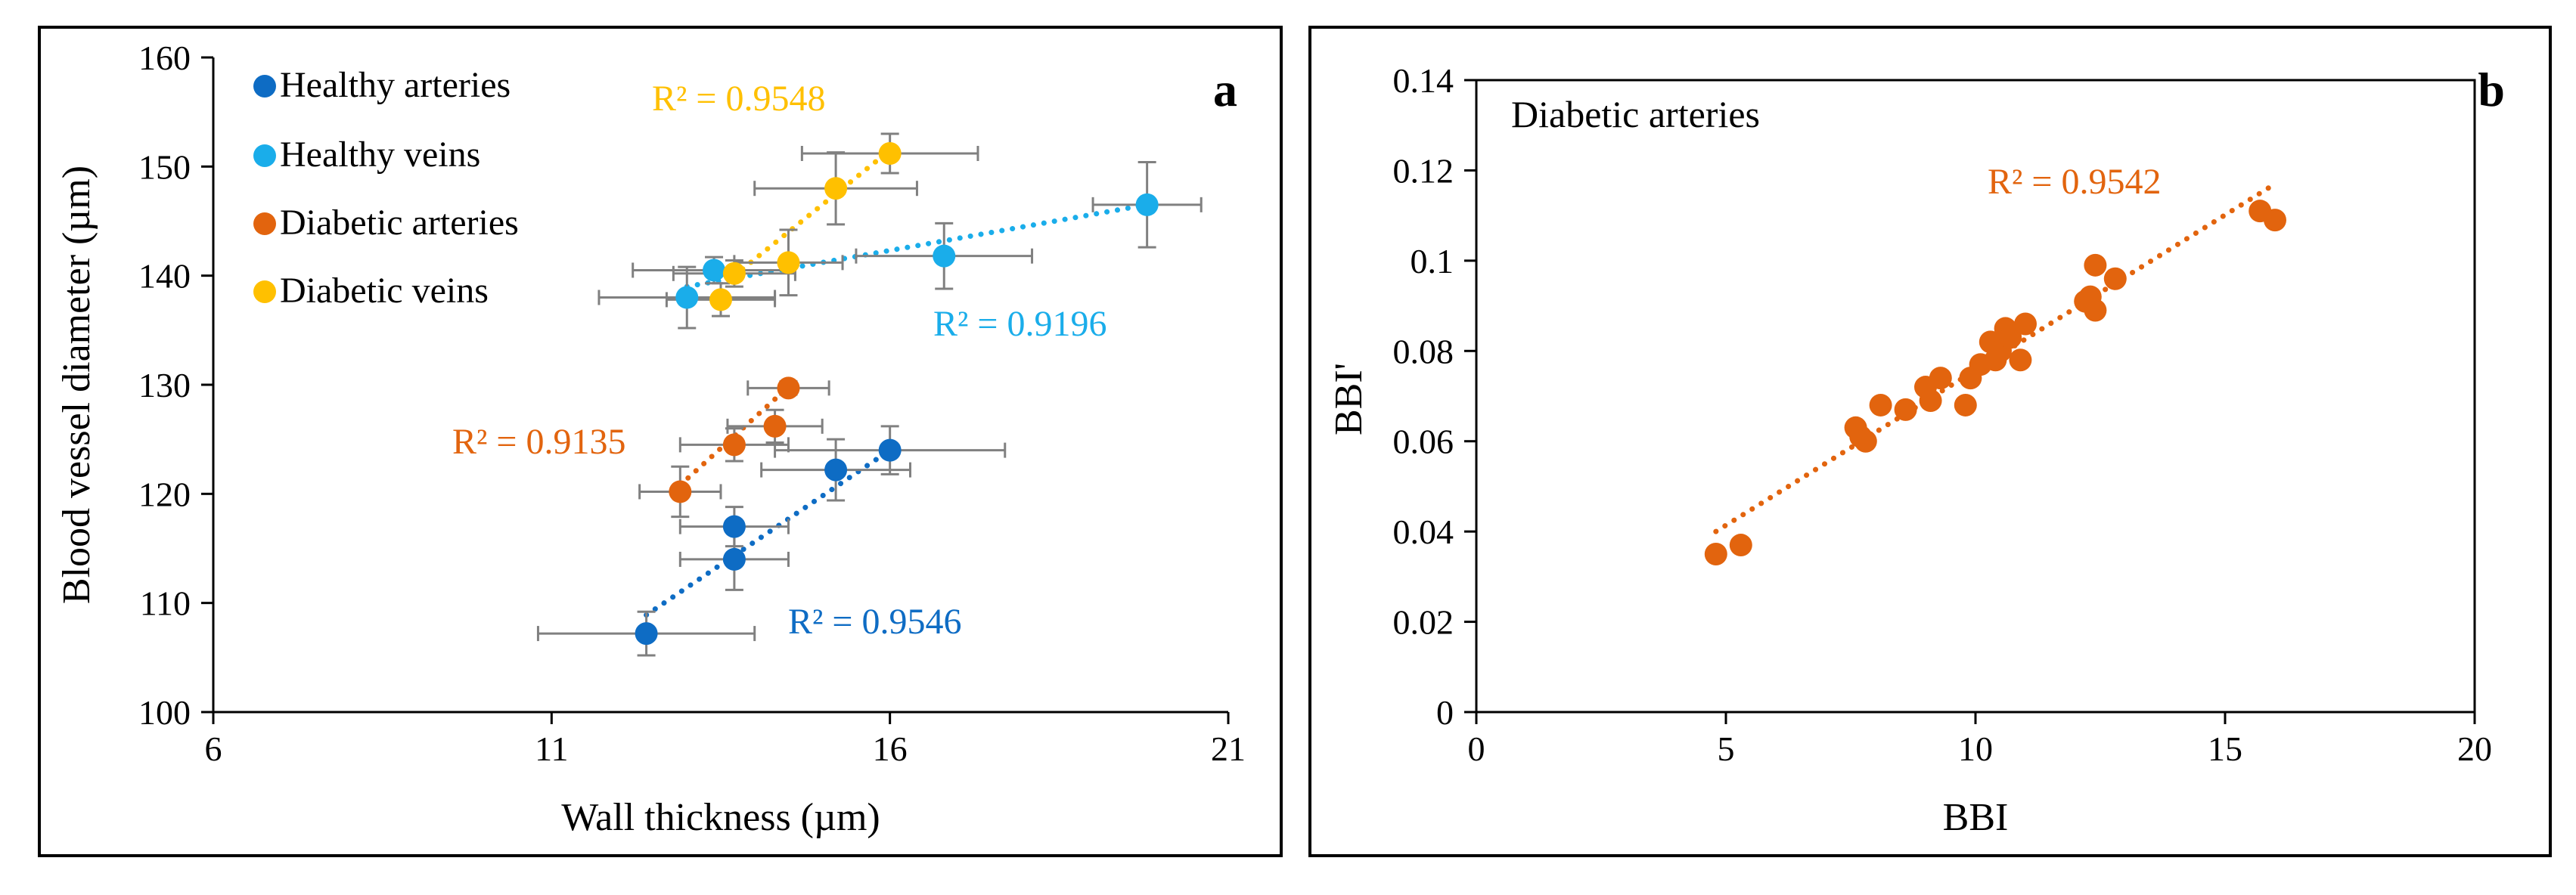 Image resolution: width=2576 pixels, height=895 pixels. What do you see at coordinates (738, 99) in the screenshot?
I see `r-squared-label: R² = 0.9548` at bounding box center [738, 99].